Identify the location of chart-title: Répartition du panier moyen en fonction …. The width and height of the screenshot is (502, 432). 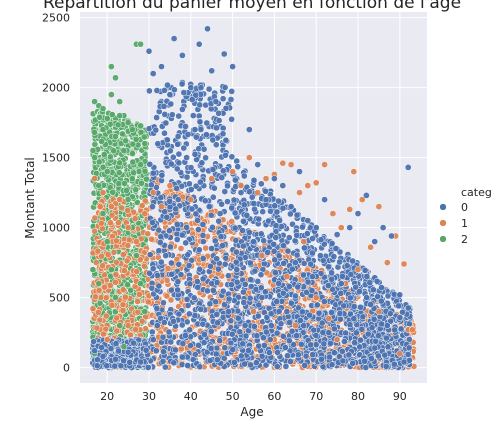
(252, 6).